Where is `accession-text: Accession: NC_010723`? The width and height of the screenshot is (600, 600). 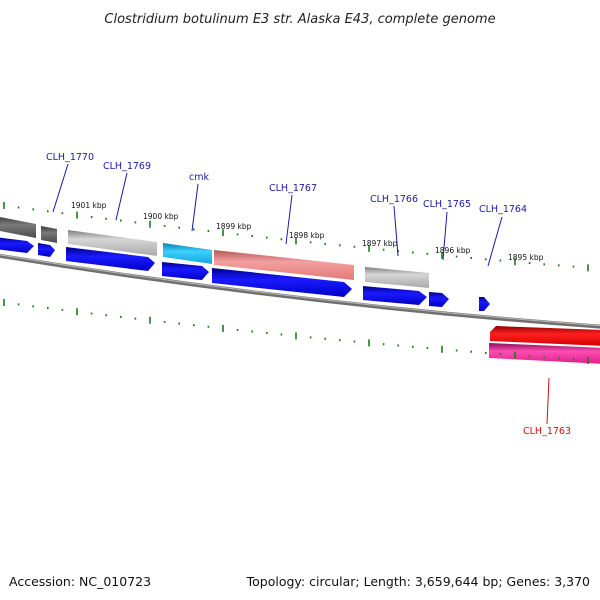
accession-text: Accession: NC_010723 is located at coordinates (80, 581).